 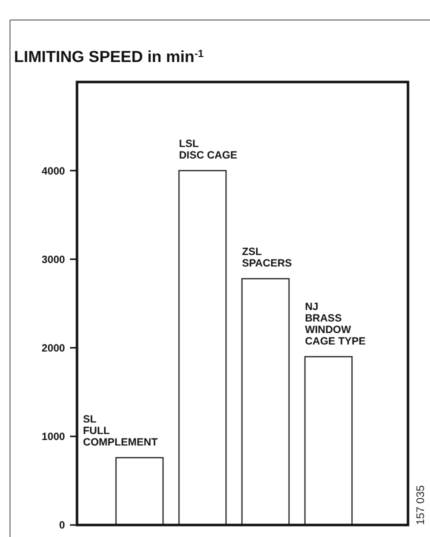 I want to click on y-tick-label: 2000, so click(x=54, y=348).